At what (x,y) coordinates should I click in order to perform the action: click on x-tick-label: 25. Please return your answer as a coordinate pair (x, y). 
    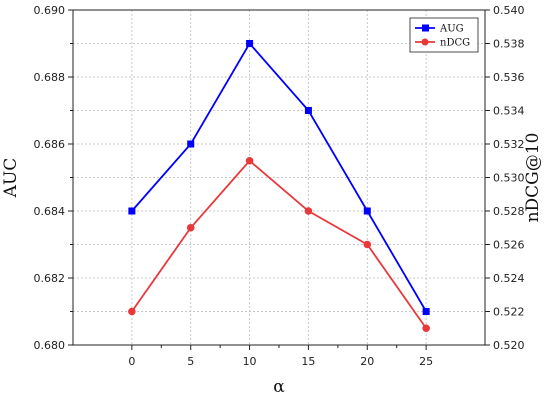
    Looking at the image, I should click on (426, 361).